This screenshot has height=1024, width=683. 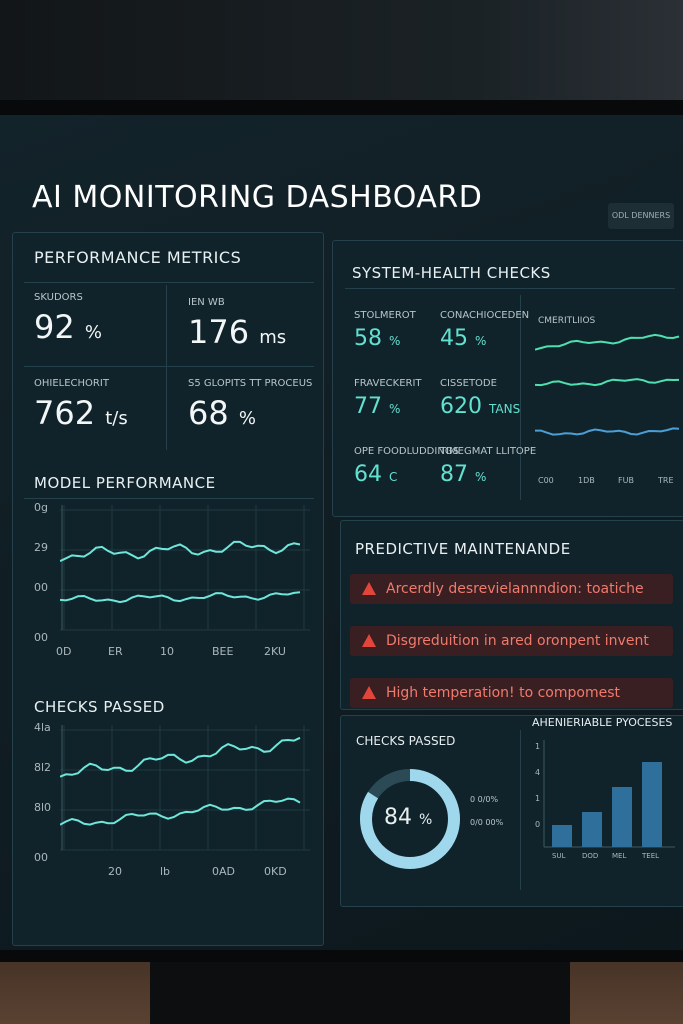 What do you see at coordinates (468, 383) in the screenshot?
I see `metric-label: CISSETODE` at bounding box center [468, 383].